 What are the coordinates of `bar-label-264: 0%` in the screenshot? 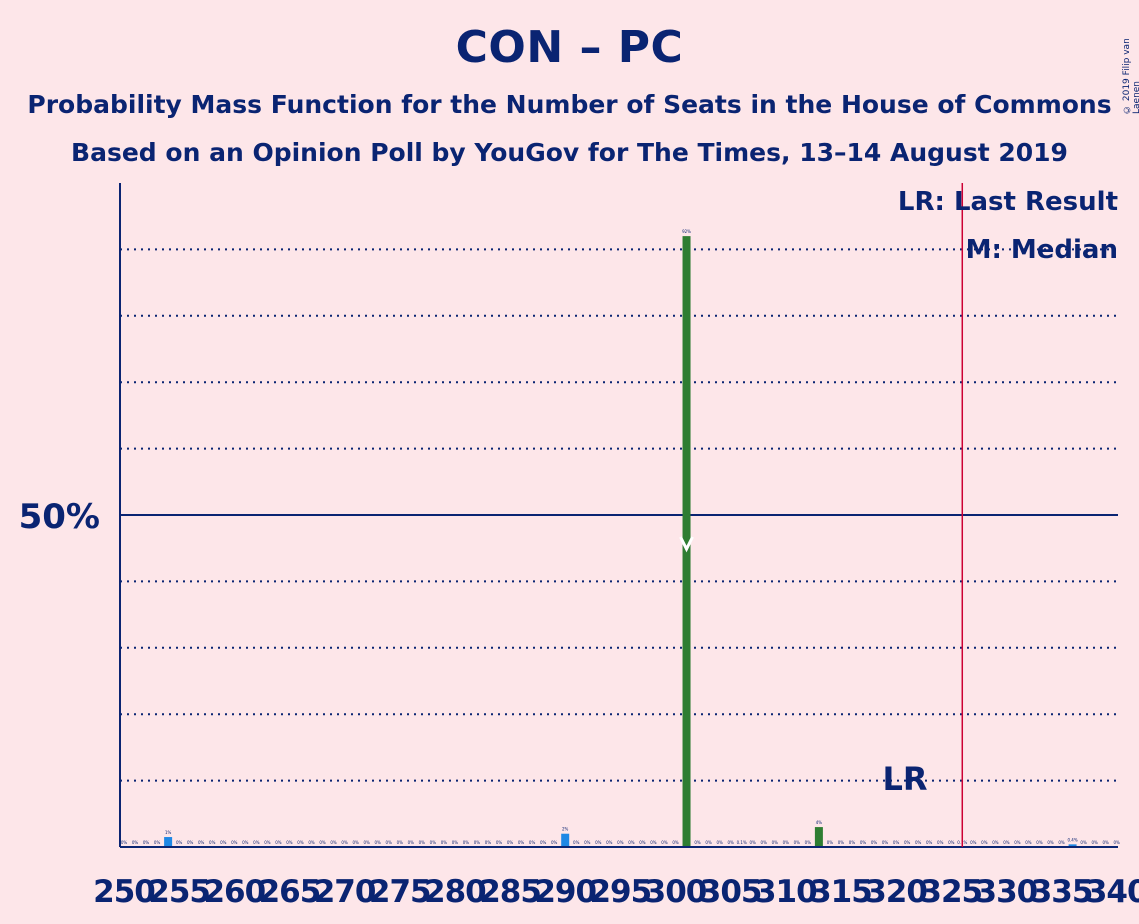 It's located at (278, 842).